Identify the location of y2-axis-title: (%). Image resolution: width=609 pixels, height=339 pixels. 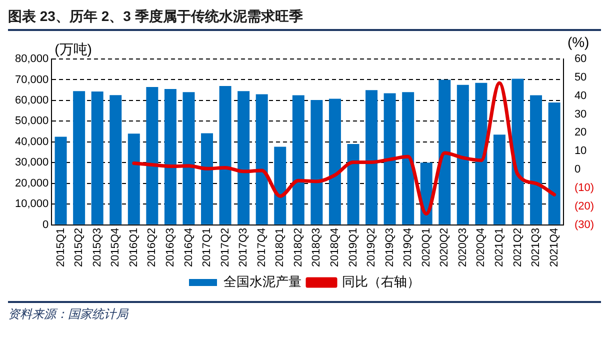
(578, 42).